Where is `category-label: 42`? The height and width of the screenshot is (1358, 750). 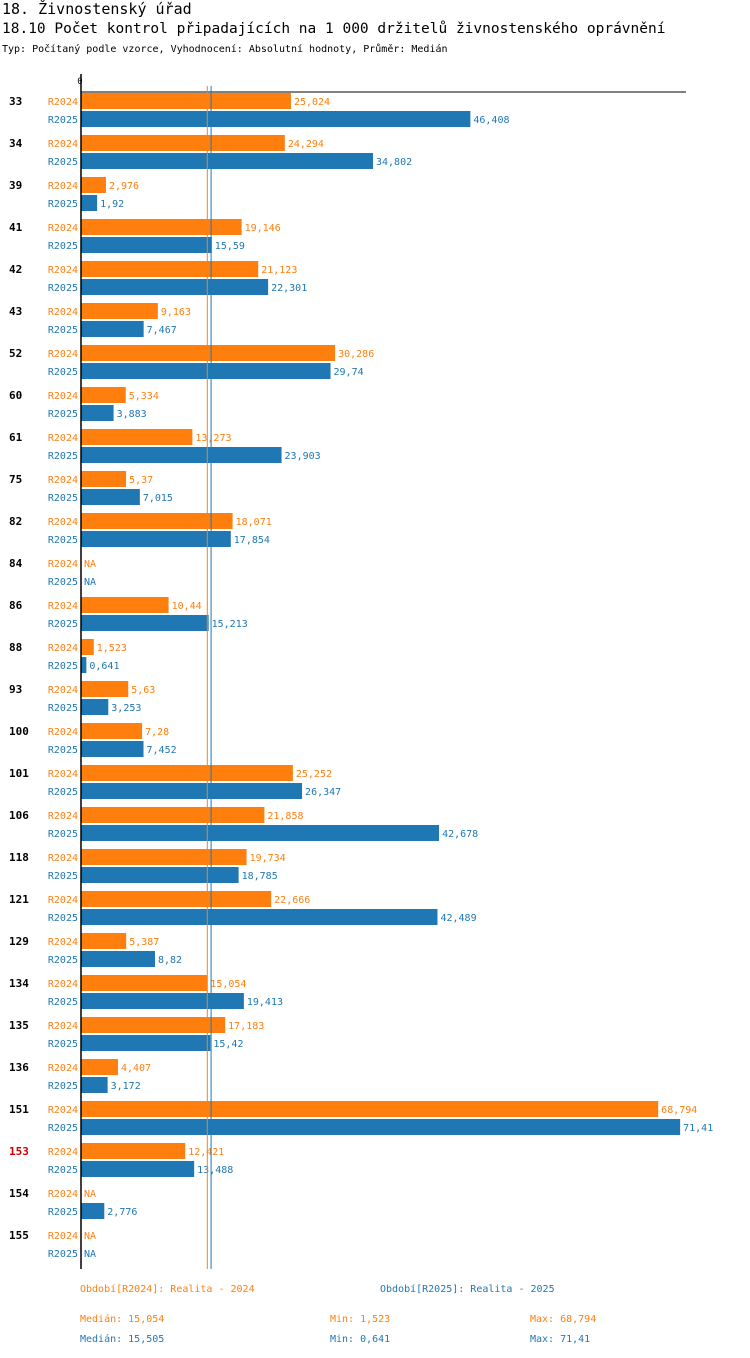 category-label: 42 is located at coordinates (15, 269).